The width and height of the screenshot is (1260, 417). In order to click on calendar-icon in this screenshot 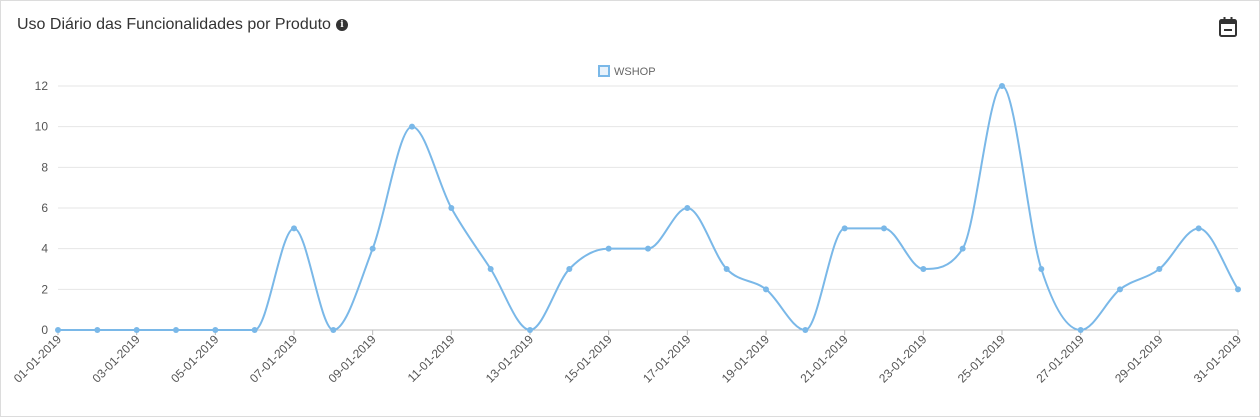, I will do `click(1228, 27)`.